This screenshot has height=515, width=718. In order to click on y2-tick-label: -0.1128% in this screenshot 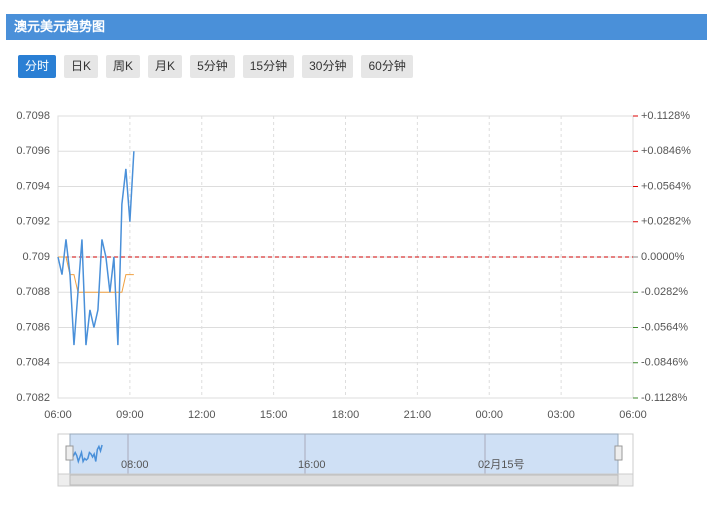, I will do `click(664, 398)`.